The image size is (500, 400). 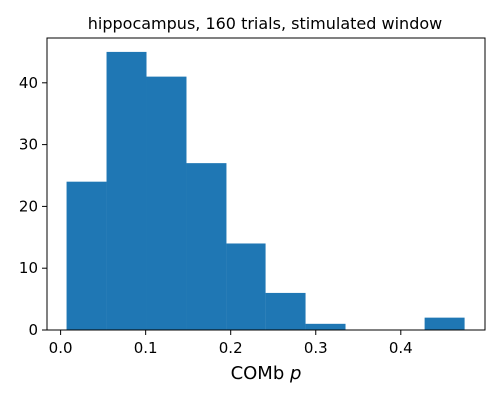 I want to click on y-tick-label: 0, so click(x=33, y=330).